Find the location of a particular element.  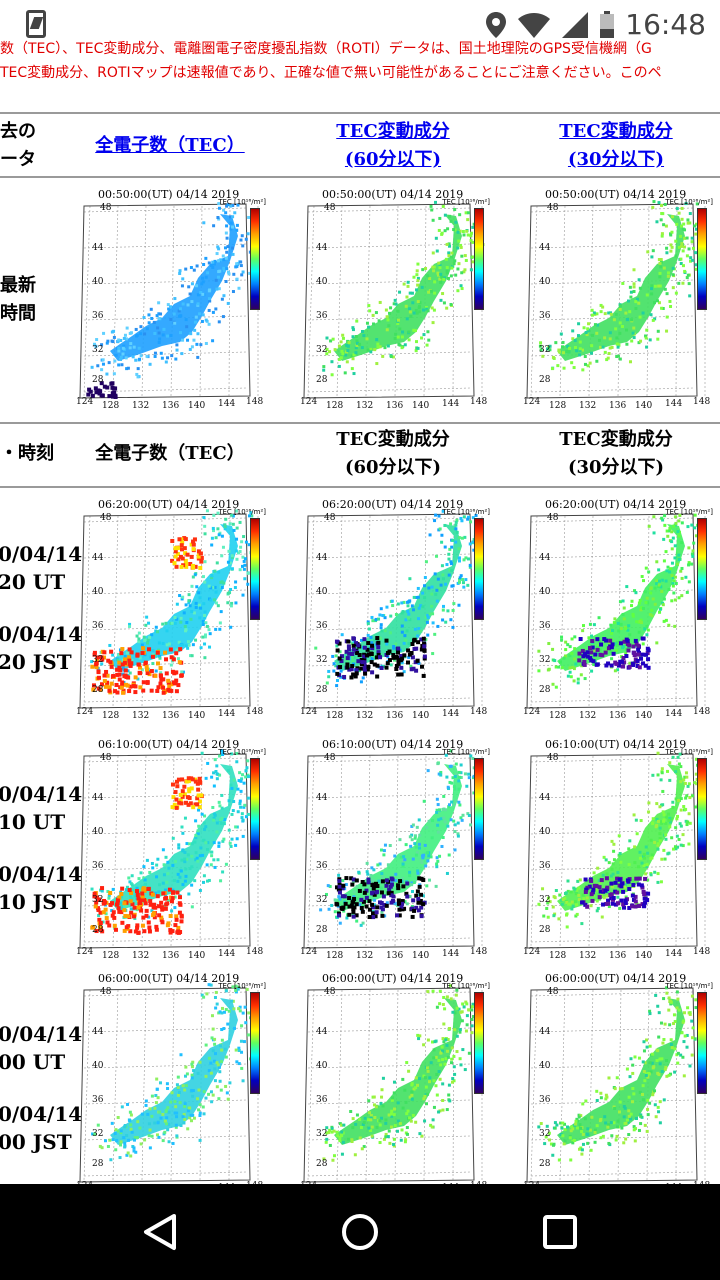

header2-tec-60: TEC変動成分 (60分以下) is located at coordinates (393, 453).